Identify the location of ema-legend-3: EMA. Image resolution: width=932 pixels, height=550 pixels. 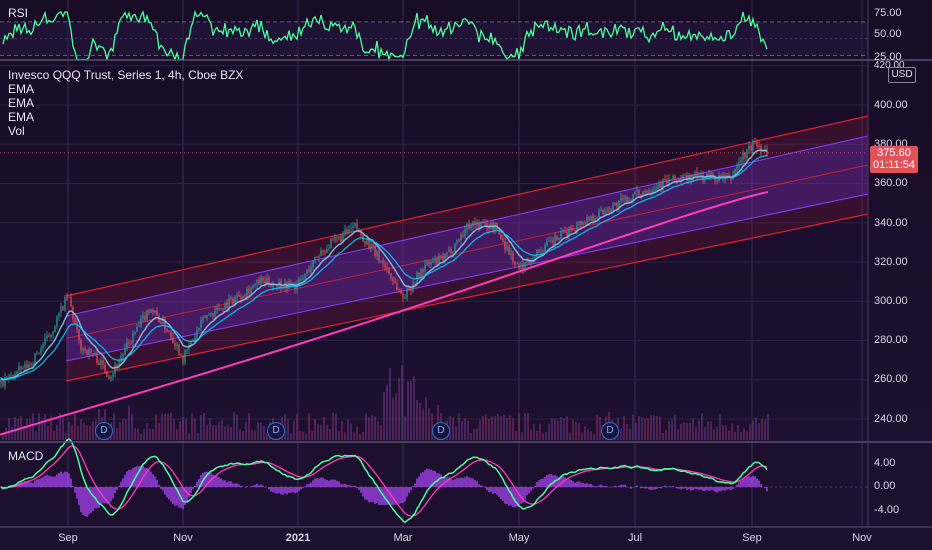
(21, 117).